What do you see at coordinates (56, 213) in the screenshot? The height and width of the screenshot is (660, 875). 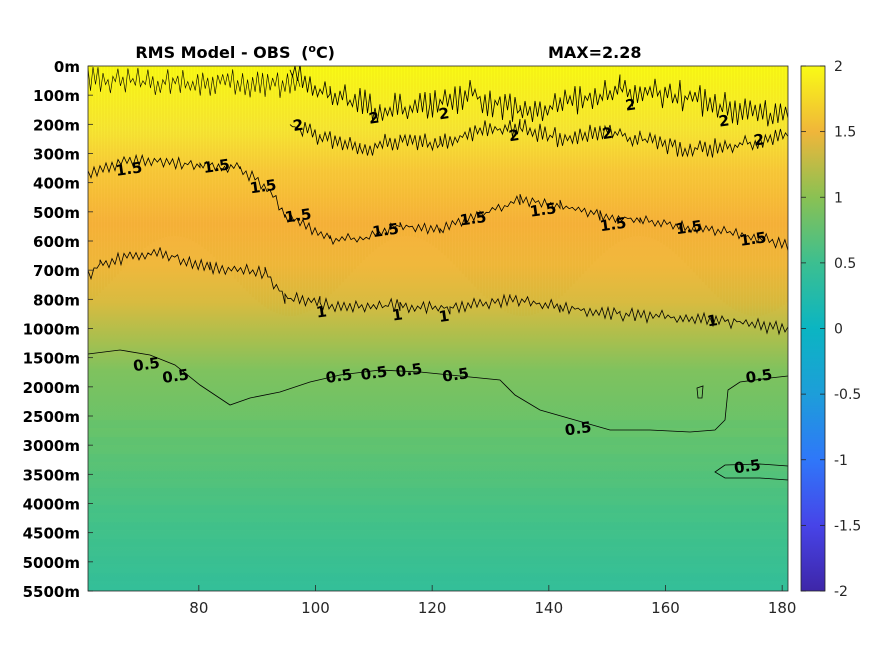 I see `y-tick-label: 500m` at bounding box center [56, 213].